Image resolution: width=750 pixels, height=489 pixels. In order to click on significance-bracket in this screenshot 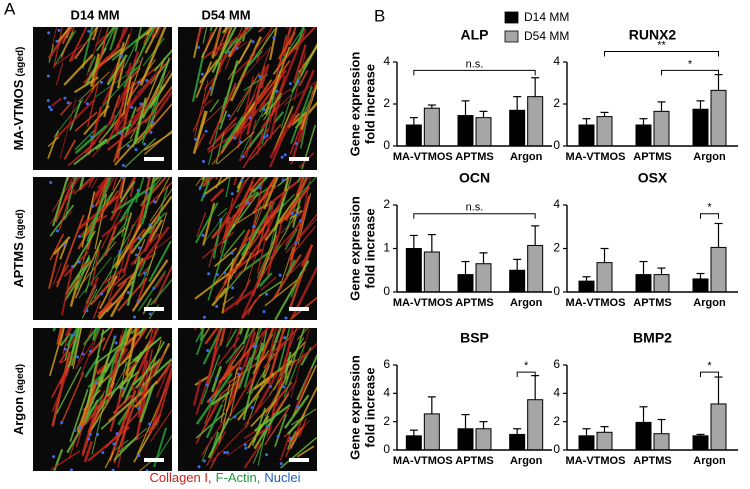, I will do `click(661, 54)`.